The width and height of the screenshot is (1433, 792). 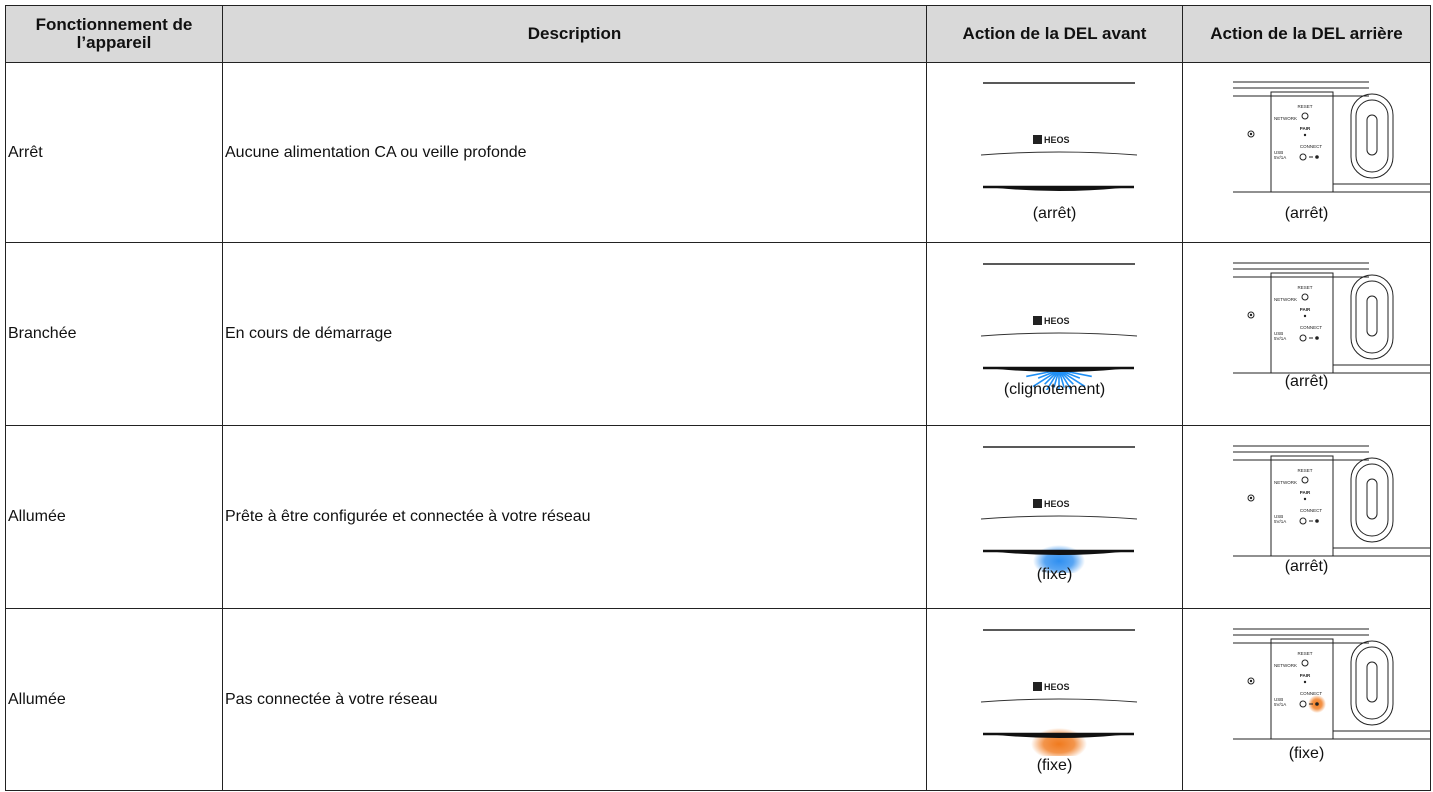 I want to click on header-cell: Fonctionnement de l’appareil, so click(x=114, y=34).